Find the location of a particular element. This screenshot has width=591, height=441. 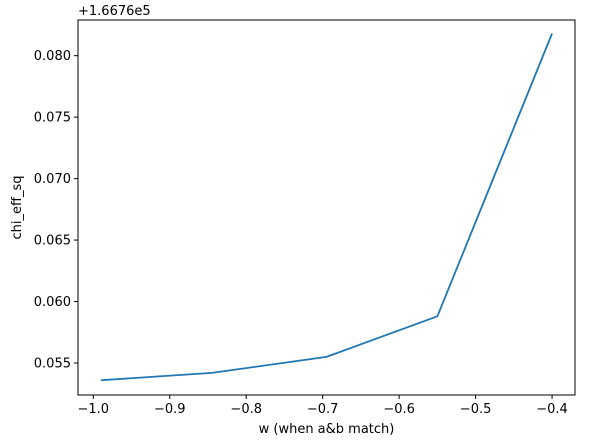

x-tick-label: −0.9 is located at coordinates (170, 409).